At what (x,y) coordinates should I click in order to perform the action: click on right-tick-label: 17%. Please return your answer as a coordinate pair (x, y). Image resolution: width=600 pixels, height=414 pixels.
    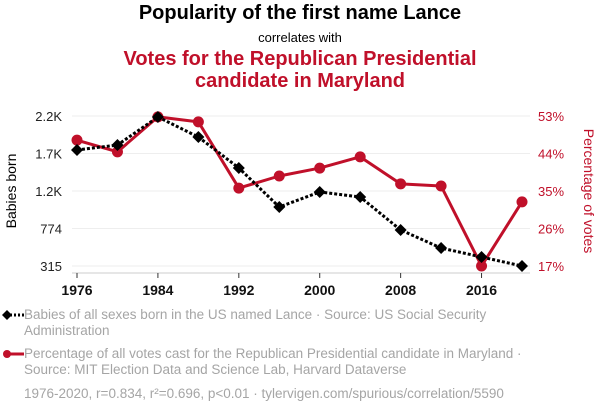
    Looking at the image, I should click on (551, 266).